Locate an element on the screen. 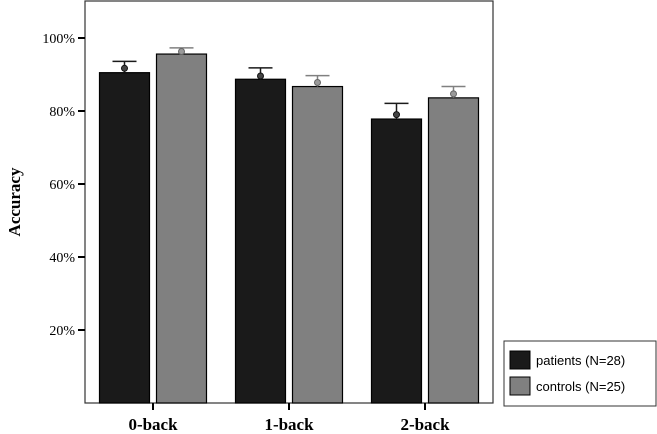 Image resolution: width=657 pixels, height=434 pixels. bar-1back-controls is located at coordinates (317, 244).